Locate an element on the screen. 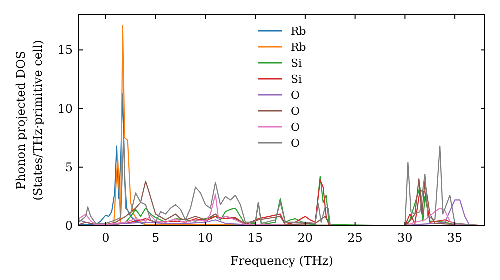  x-tick-label: 5 is located at coordinates (156, 238).